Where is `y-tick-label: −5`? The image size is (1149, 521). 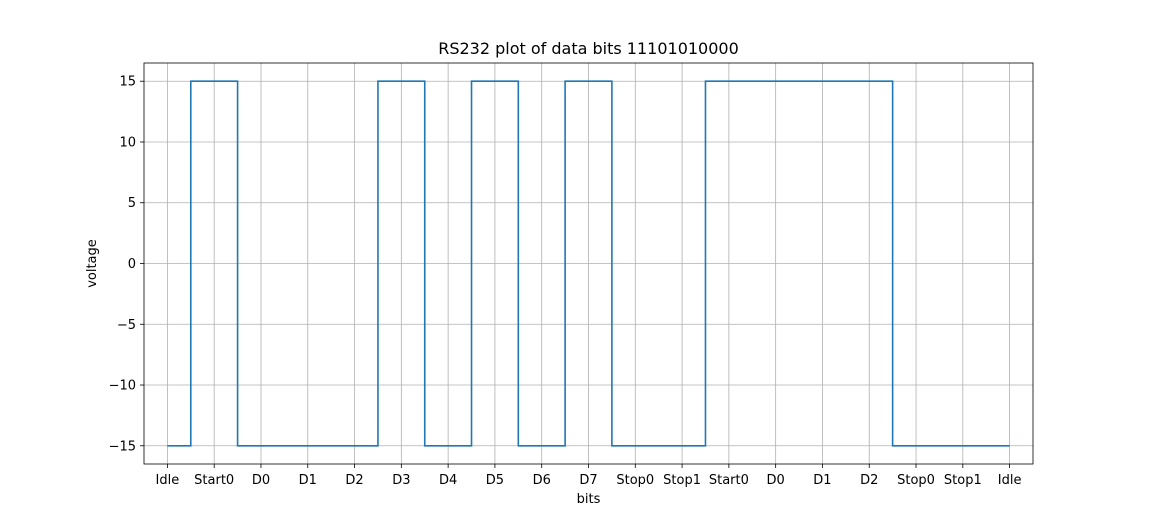
y-tick-label: −5 is located at coordinates (126, 325).